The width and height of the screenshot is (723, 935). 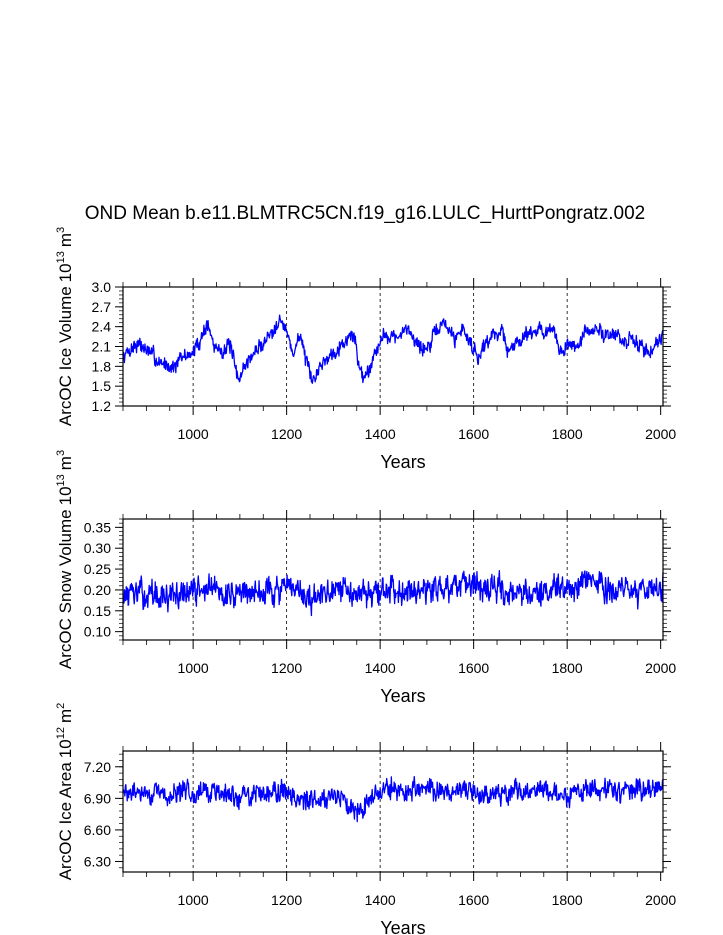 I want to click on y-tick-label: 6.30, so click(x=97, y=861).